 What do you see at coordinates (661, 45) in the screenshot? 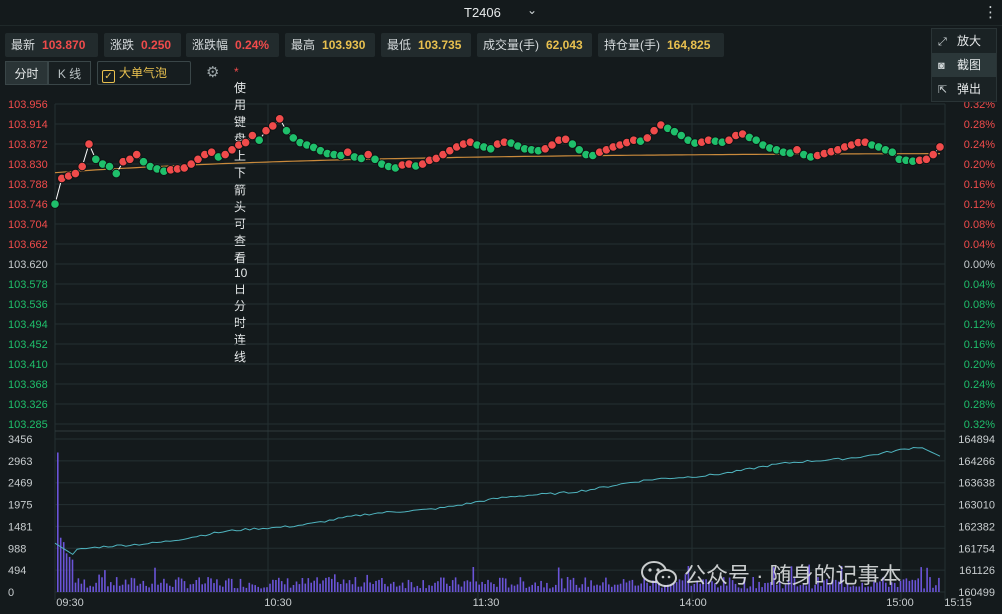
I see `quote-field: 持仓量(手) 164,825` at bounding box center [661, 45].